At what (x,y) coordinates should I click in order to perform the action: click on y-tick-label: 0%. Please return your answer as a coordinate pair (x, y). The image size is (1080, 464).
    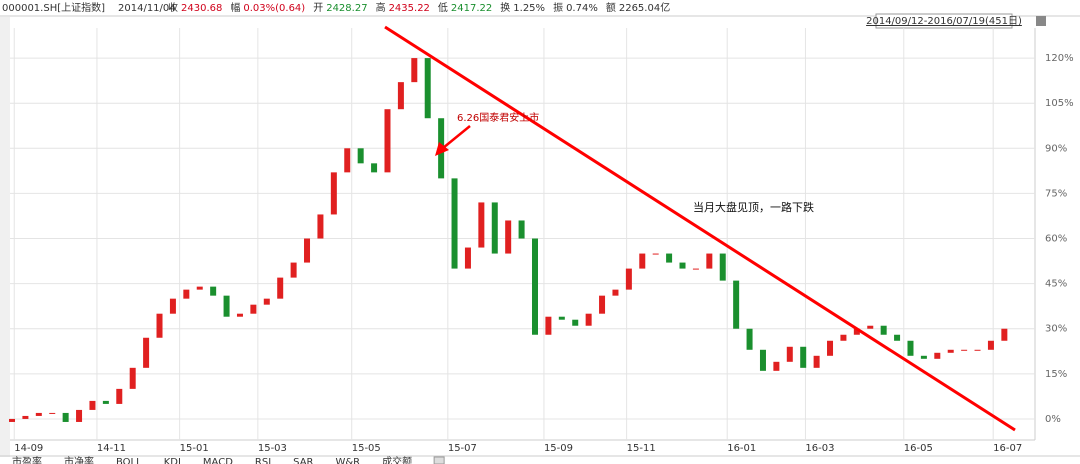
    Looking at the image, I should click on (1053, 419).